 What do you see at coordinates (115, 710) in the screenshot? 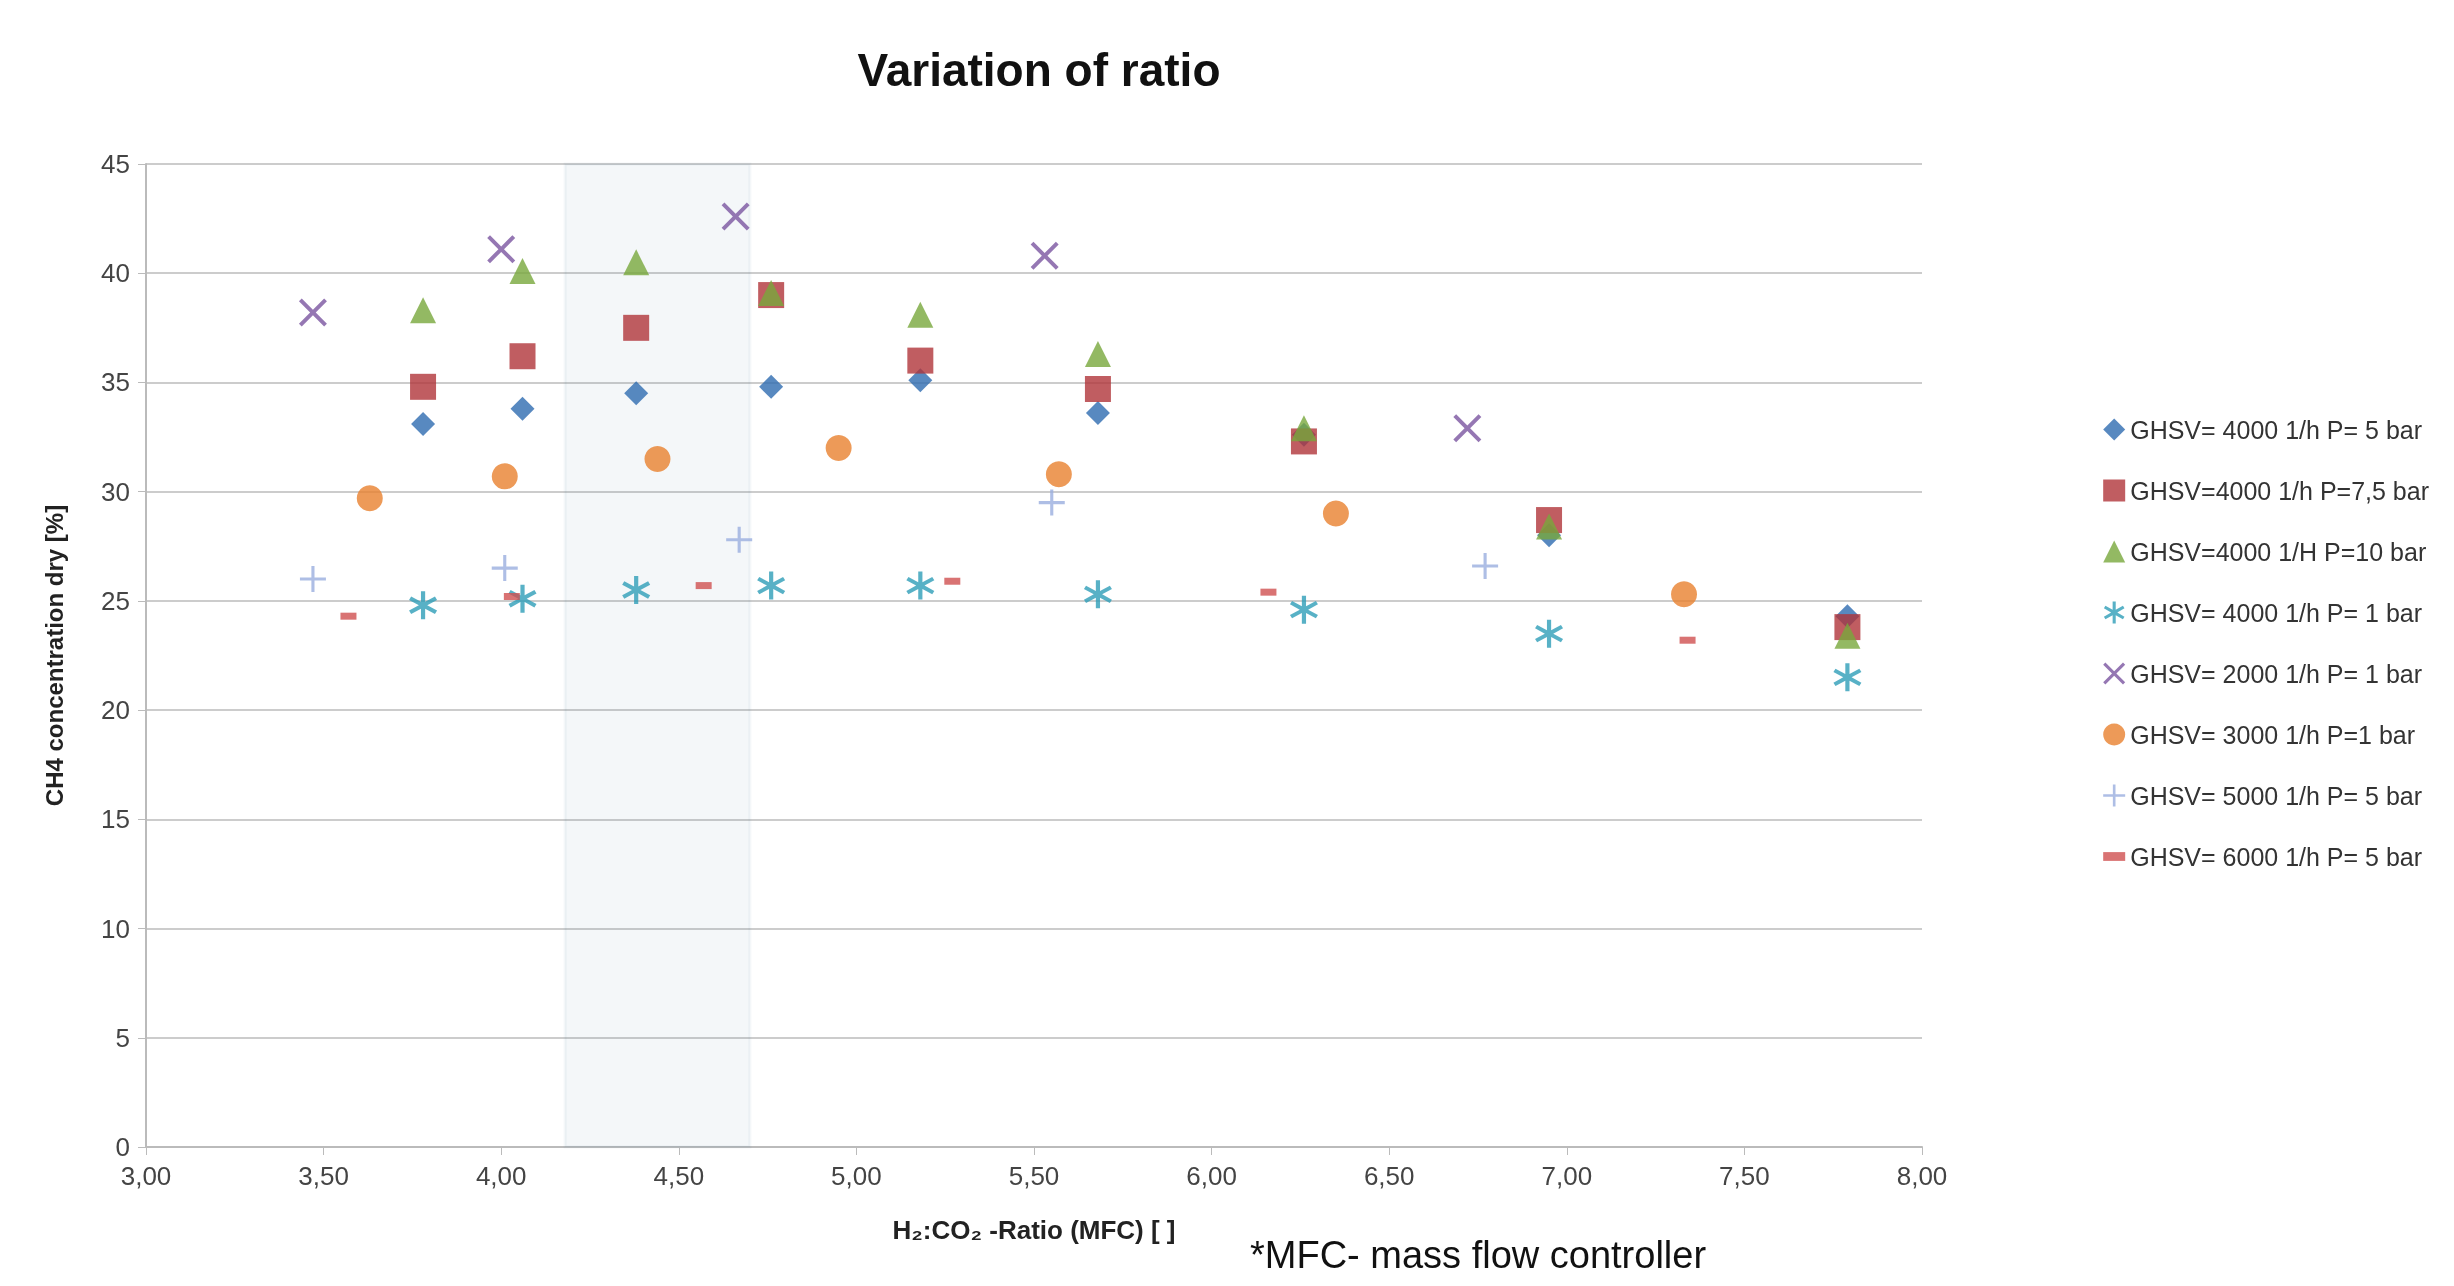
I see `y-tick-label: 20` at bounding box center [115, 710].